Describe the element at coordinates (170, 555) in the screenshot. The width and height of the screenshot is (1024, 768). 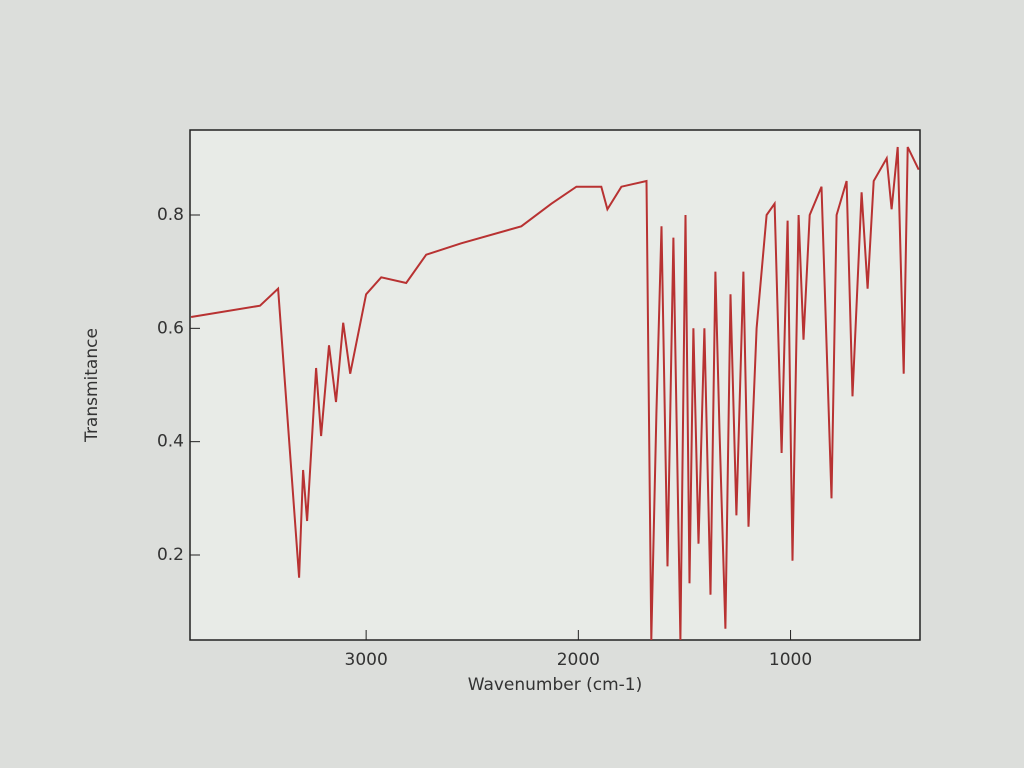
I see `y-tick-label: 0.2` at that location.